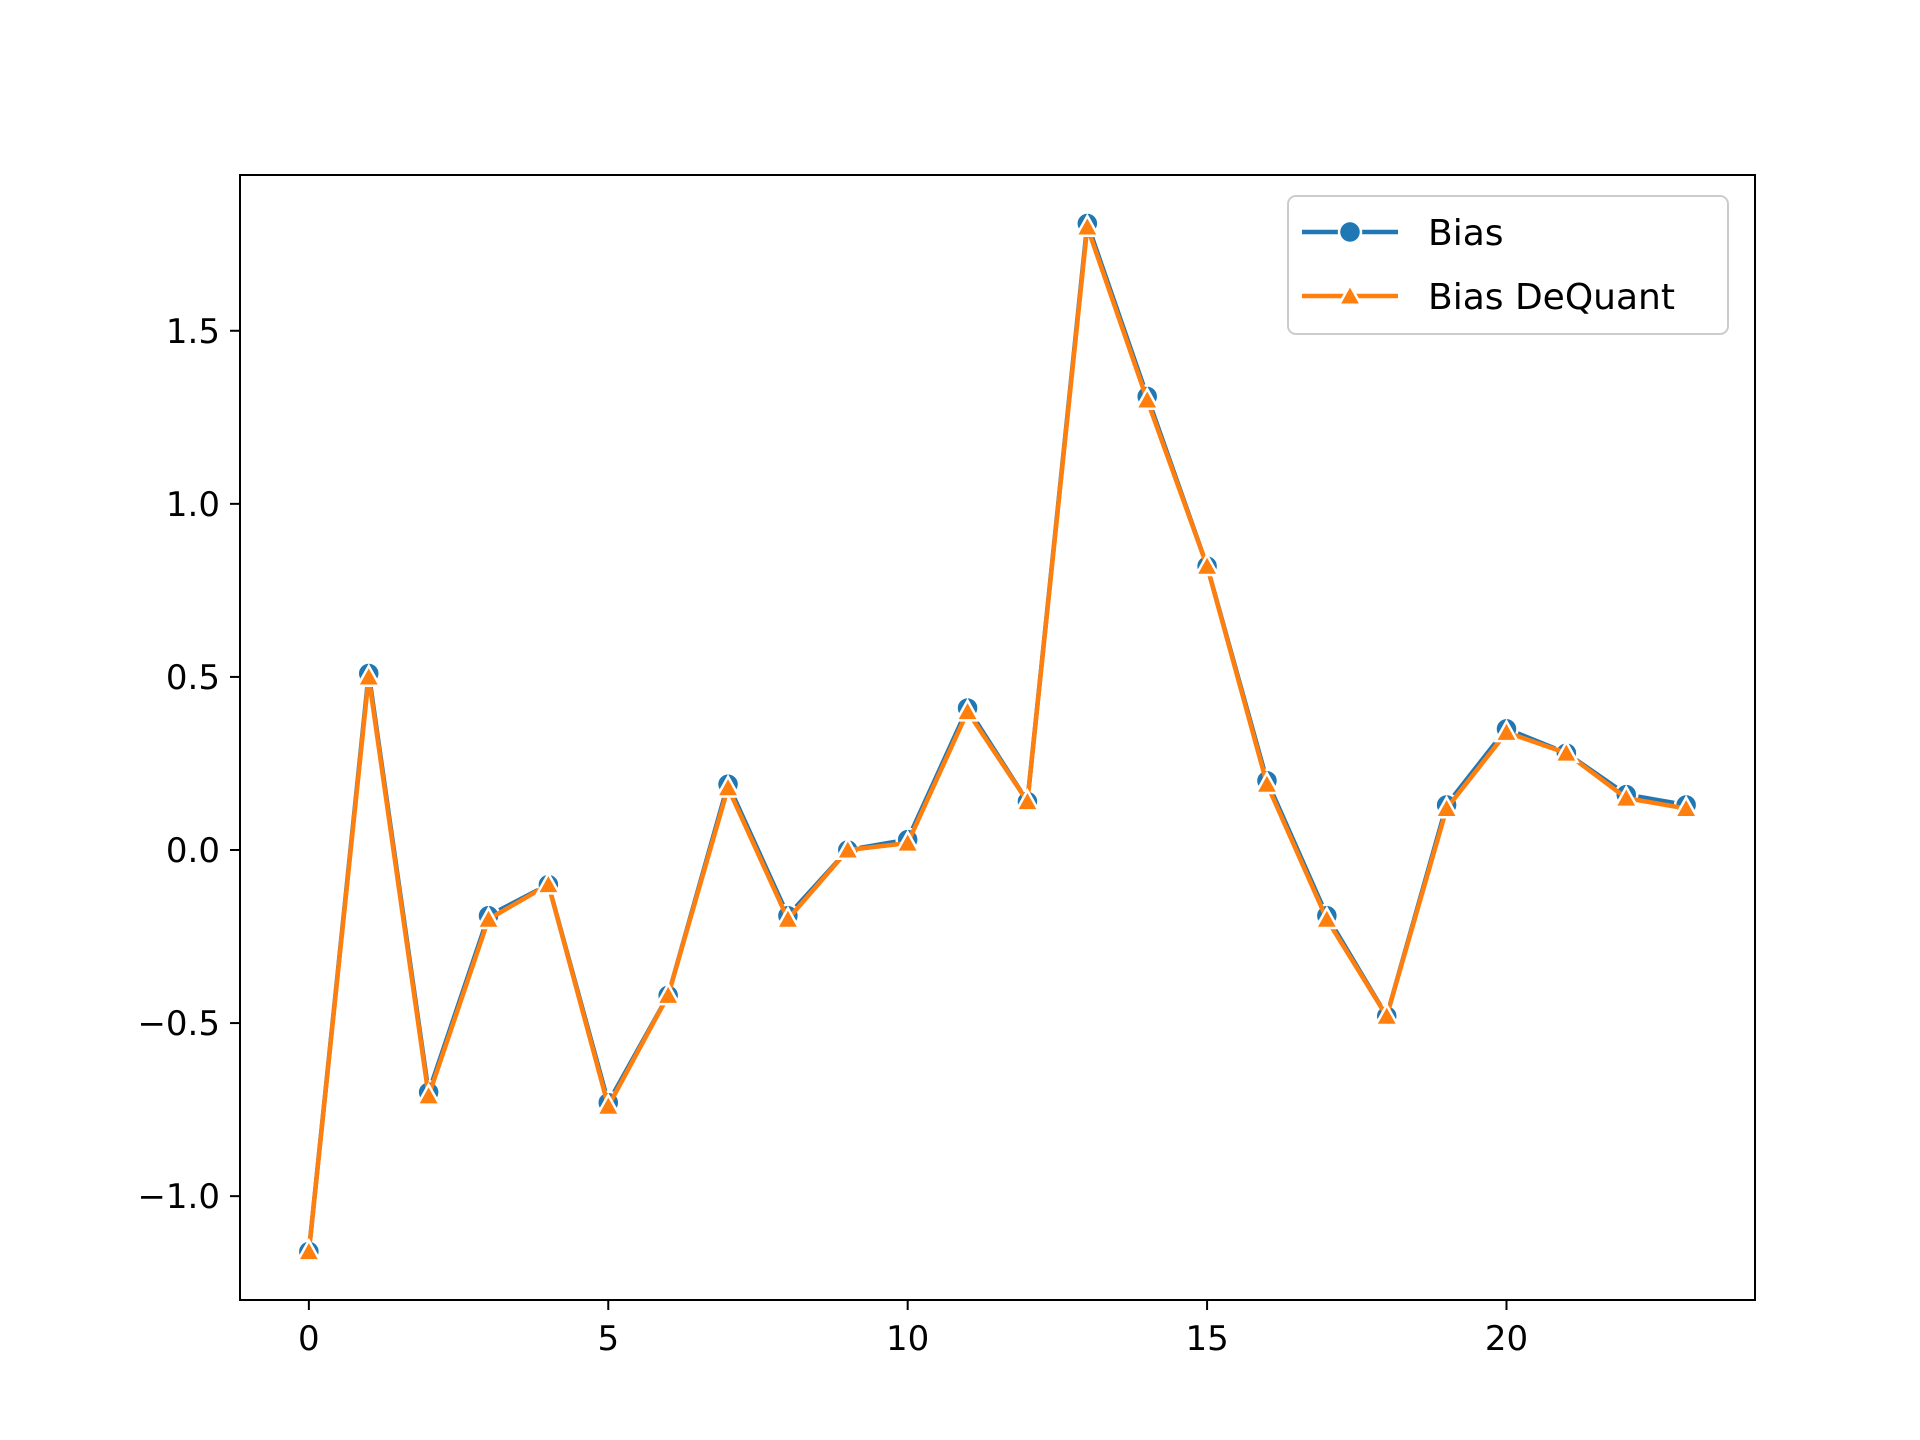  Describe the element at coordinates (1466, 233) in the screenshot. I see `legend-label-bias: Bias` at that location.